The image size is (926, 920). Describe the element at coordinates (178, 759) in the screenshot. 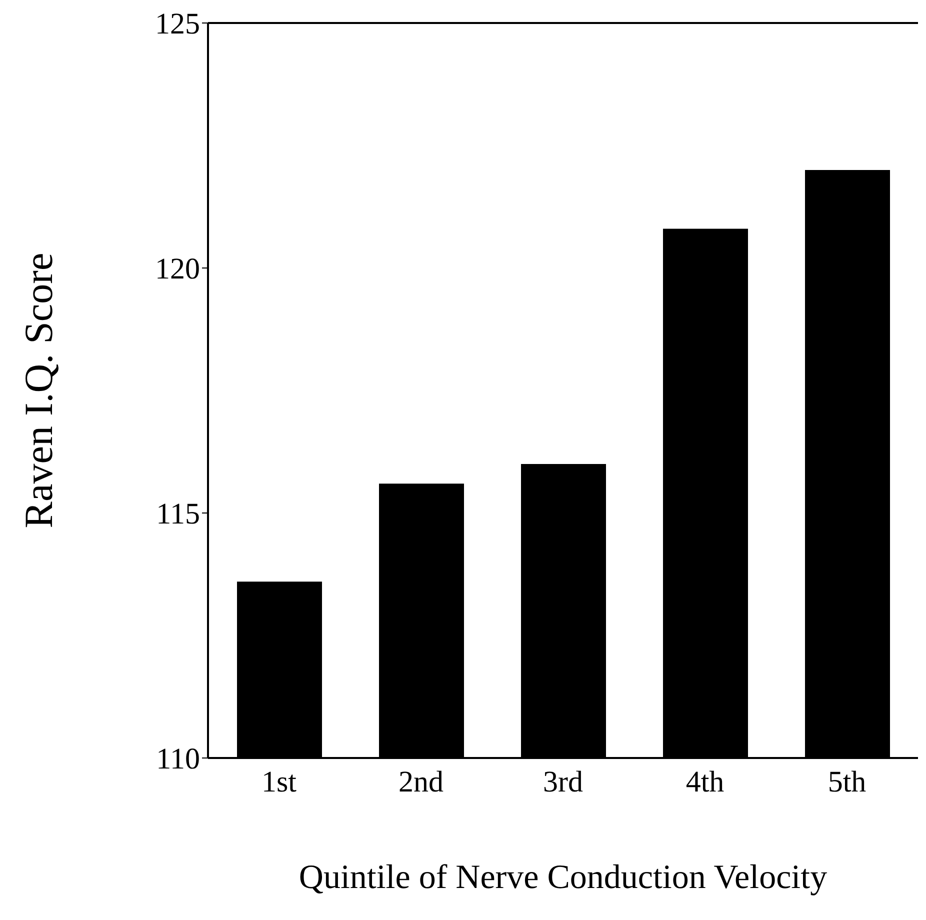

I see `y-tick-label: 110` at that location.